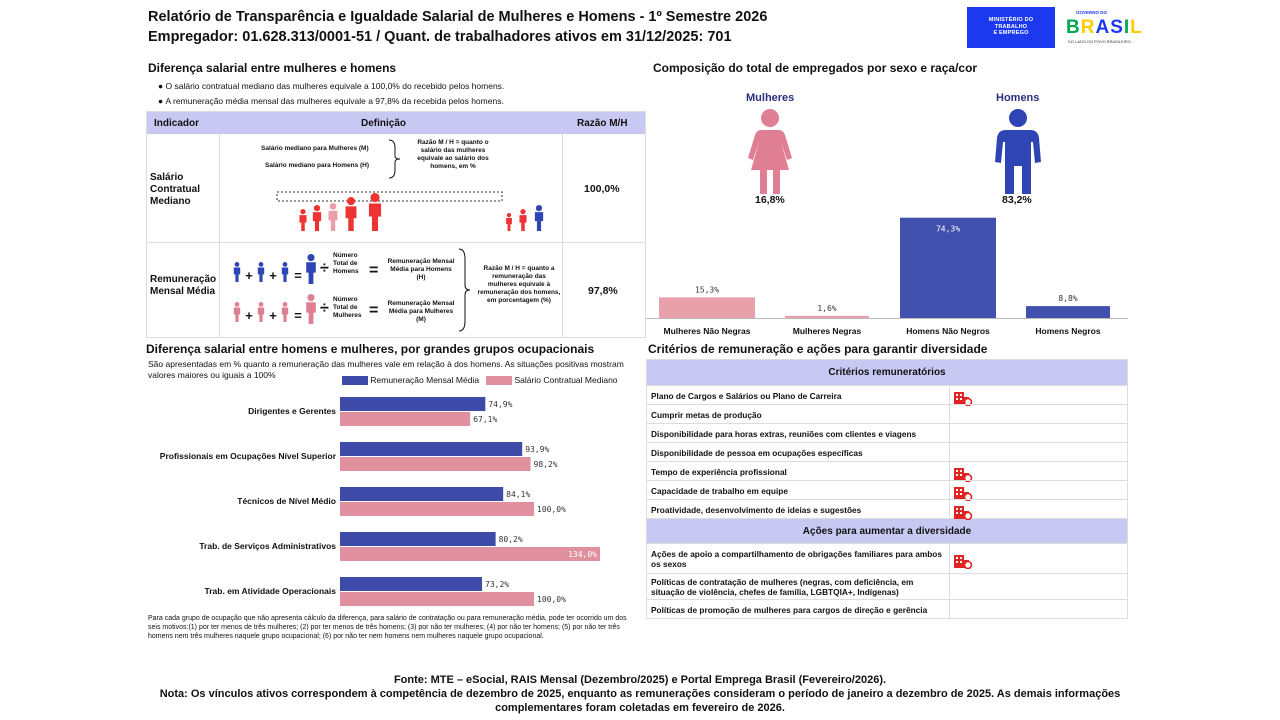  Describe the element at coordinates (315, 148) in the screenshot. I see `def-women-median: Salário mediano para Mulheres (M)` at that location.